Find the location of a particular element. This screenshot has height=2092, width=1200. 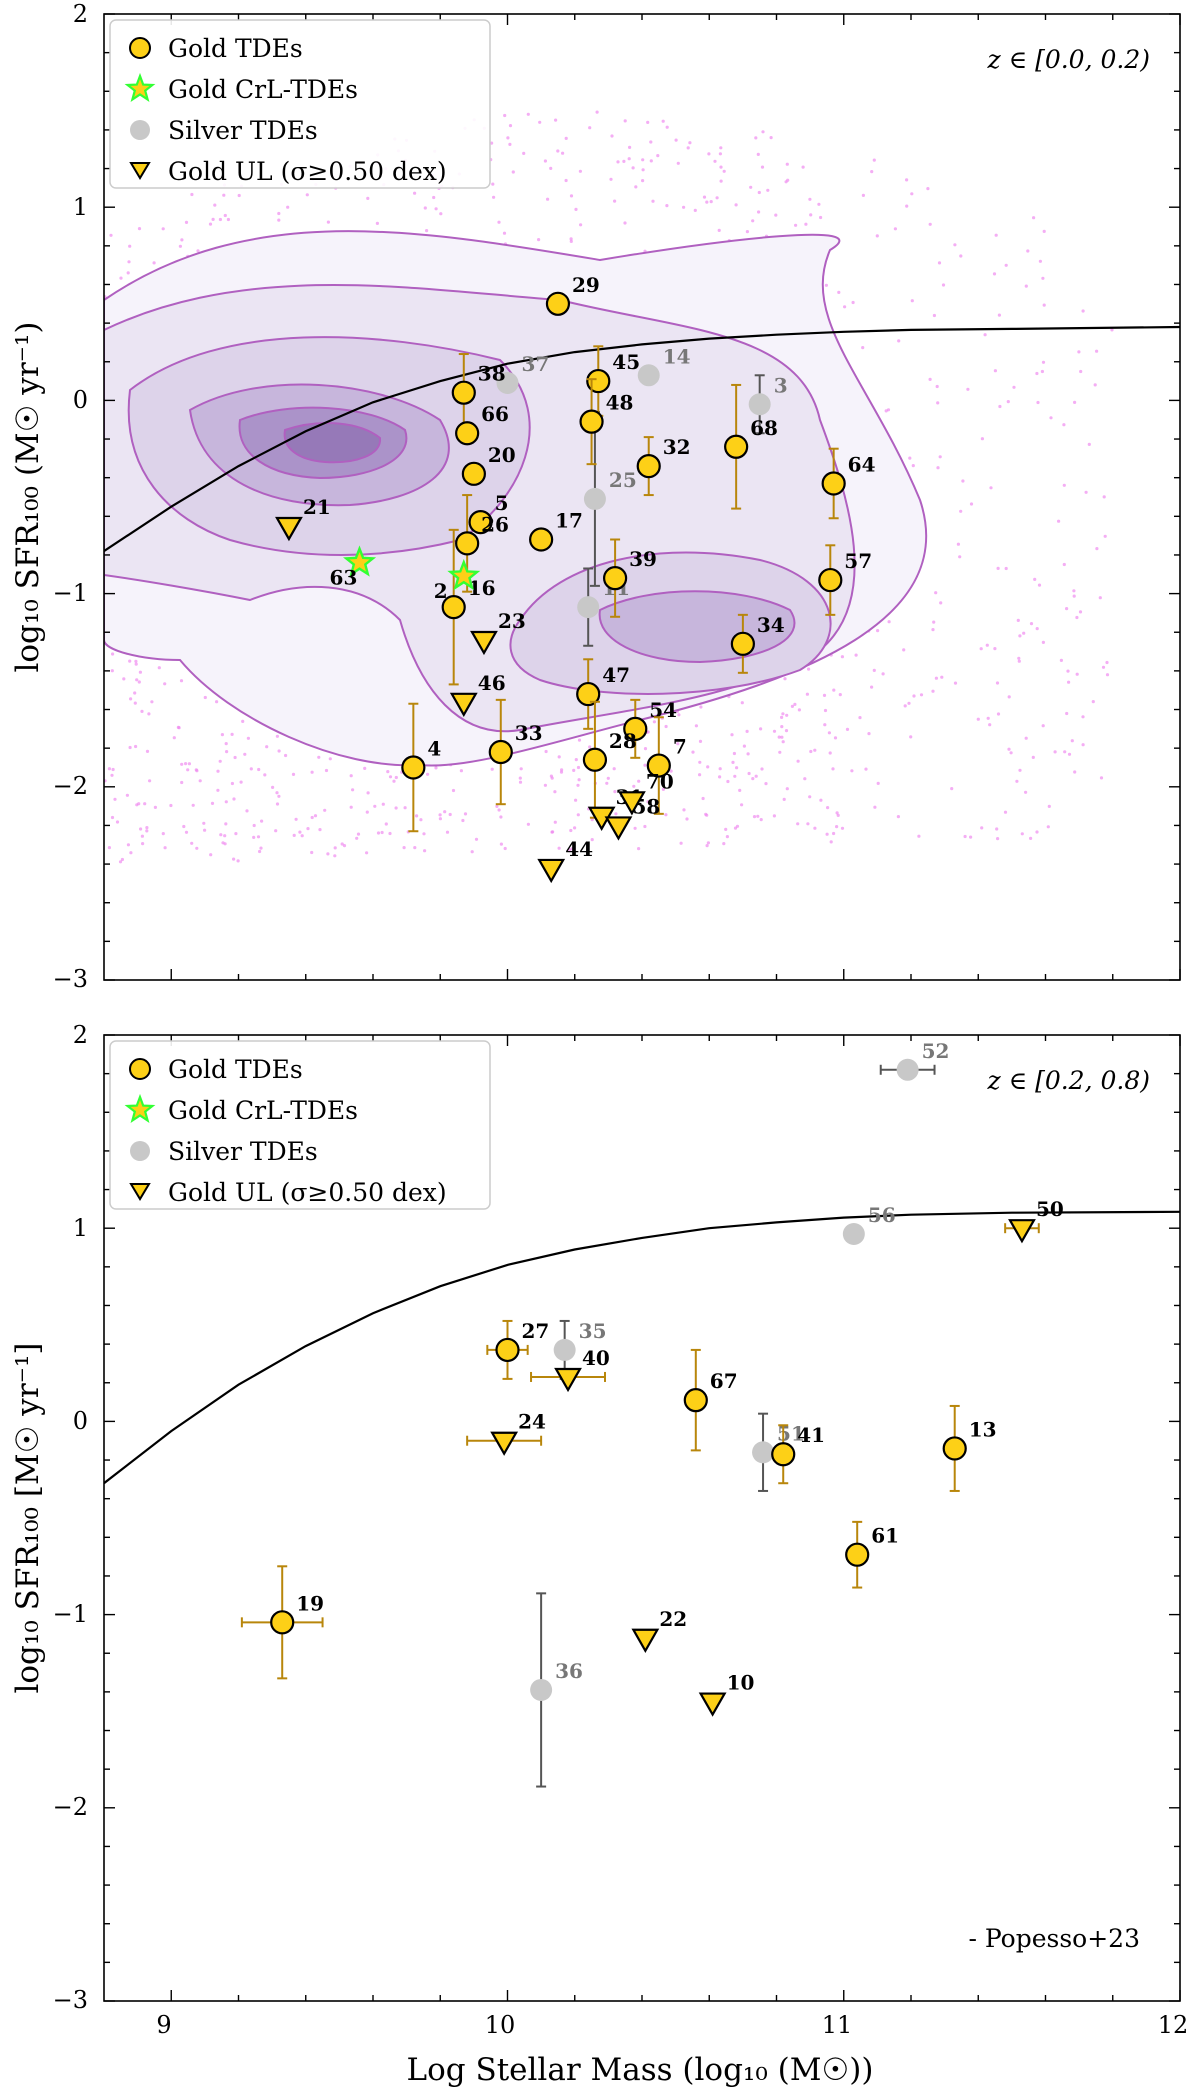

main-sequence-curve is located at coordinates (642, 439).